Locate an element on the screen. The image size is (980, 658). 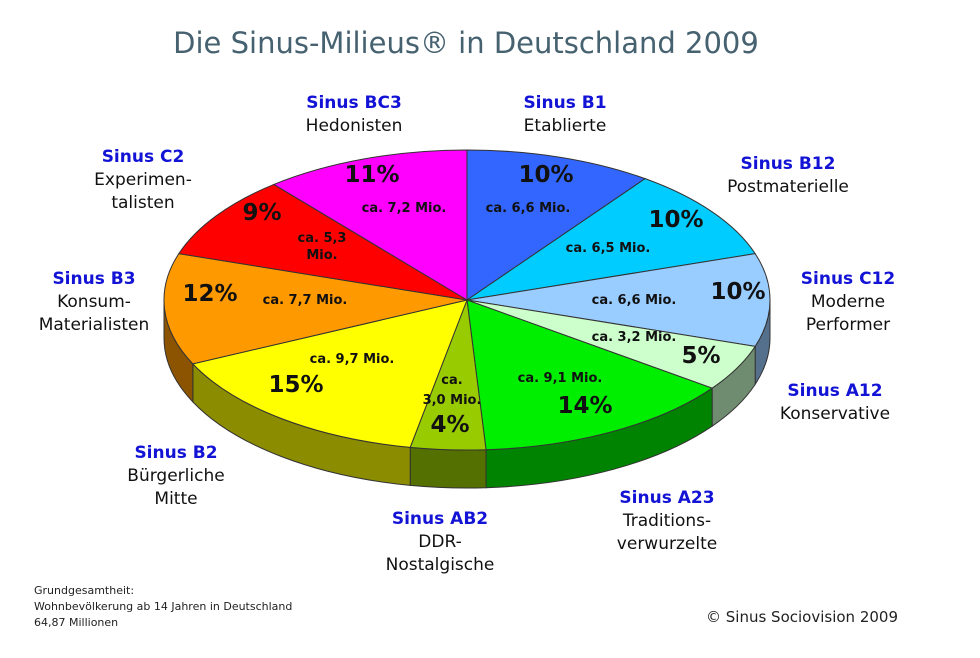
population-label-sinus-bc3: ca. 7,2 Mio. is located at coordinates (404, 208).